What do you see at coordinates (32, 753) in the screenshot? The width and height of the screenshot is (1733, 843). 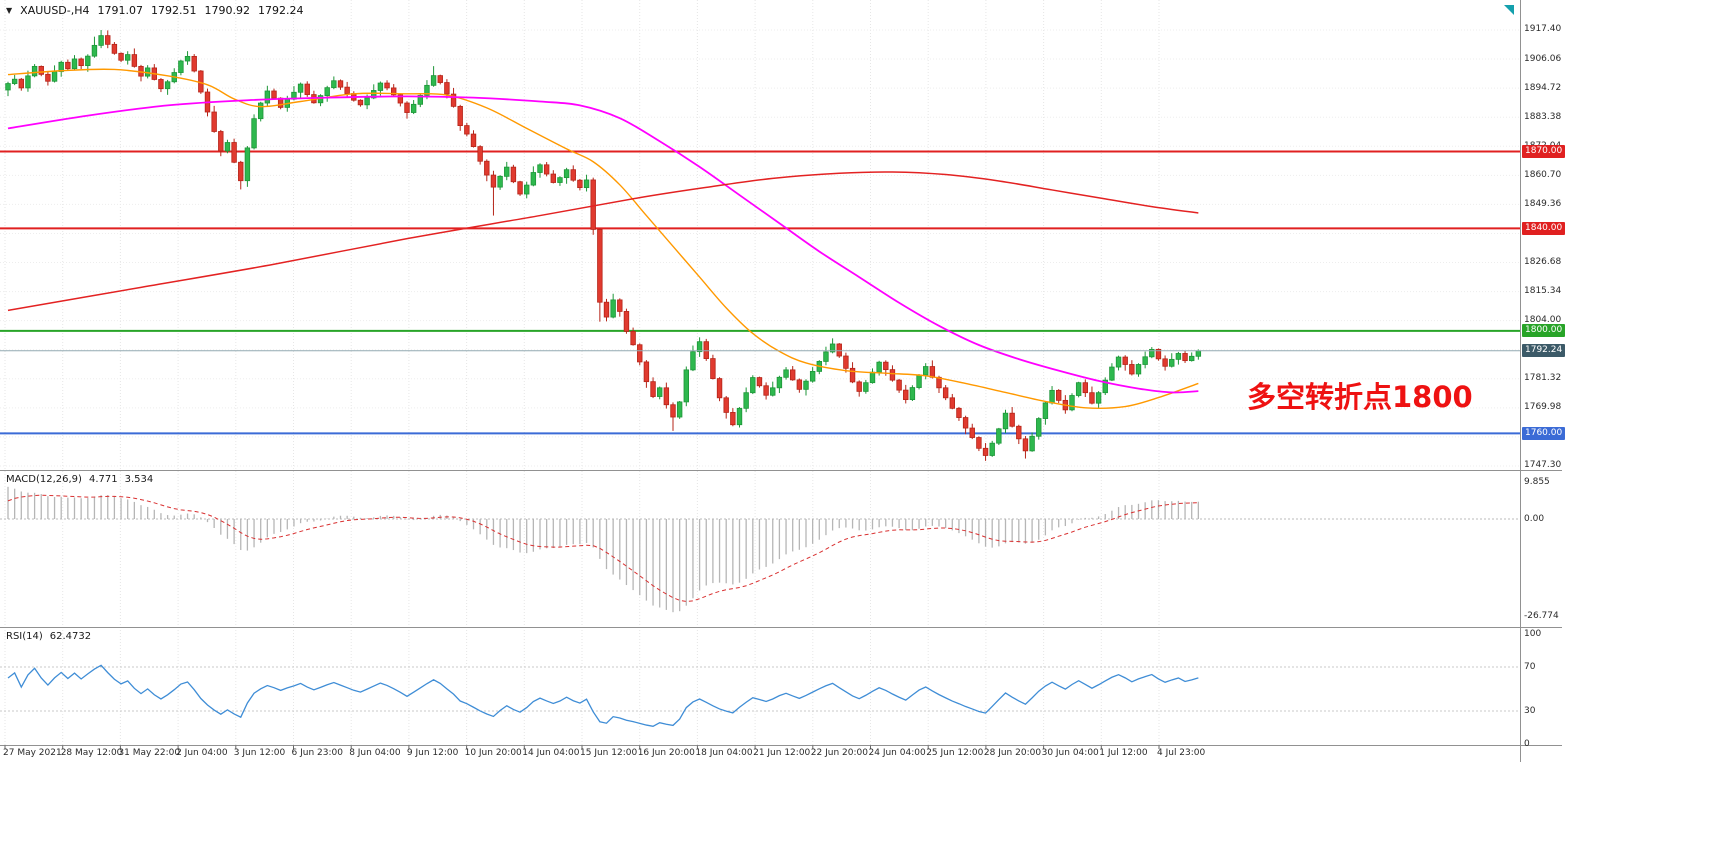 I see `time-axis-label: 27 May 2021` at bounding box center [32, 753].